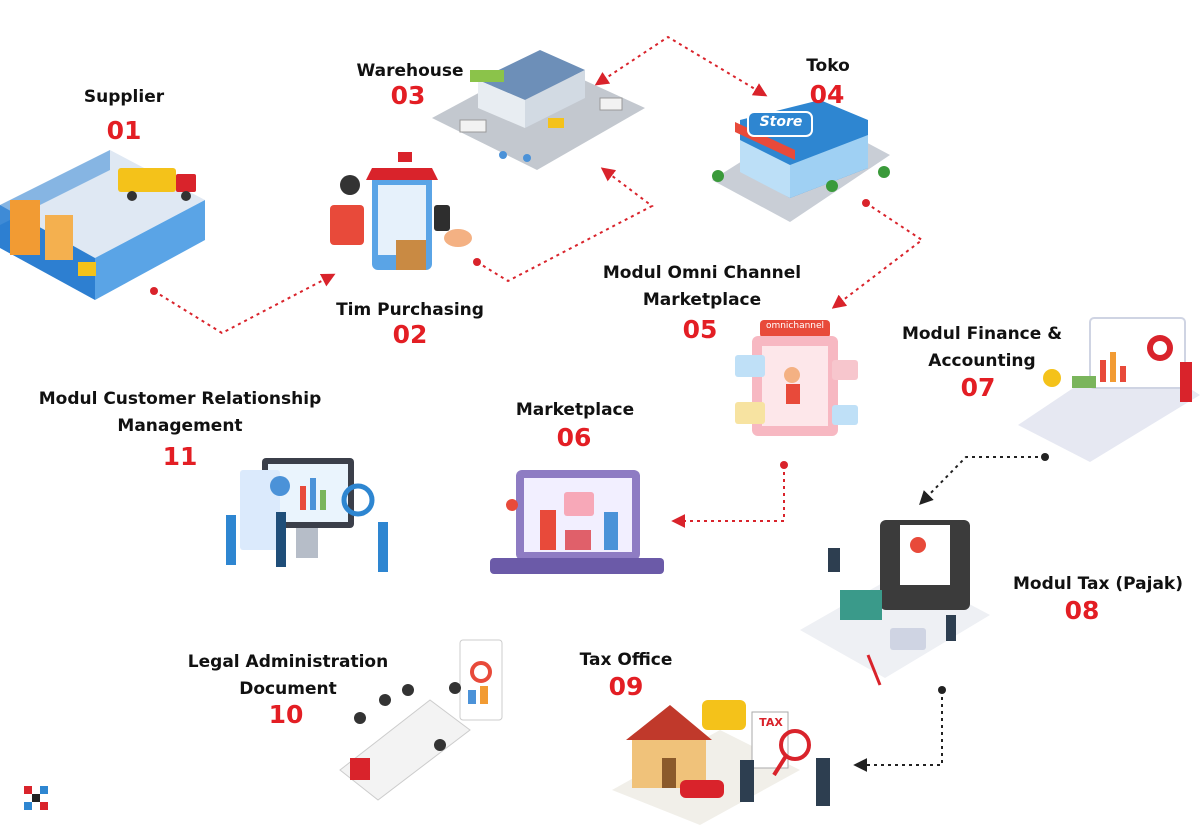 This screenshot has width=1200, height=830. Describe the element at coordinates (538, 110) in the screenshot. I see `warehouse-building-illustration` at that location.